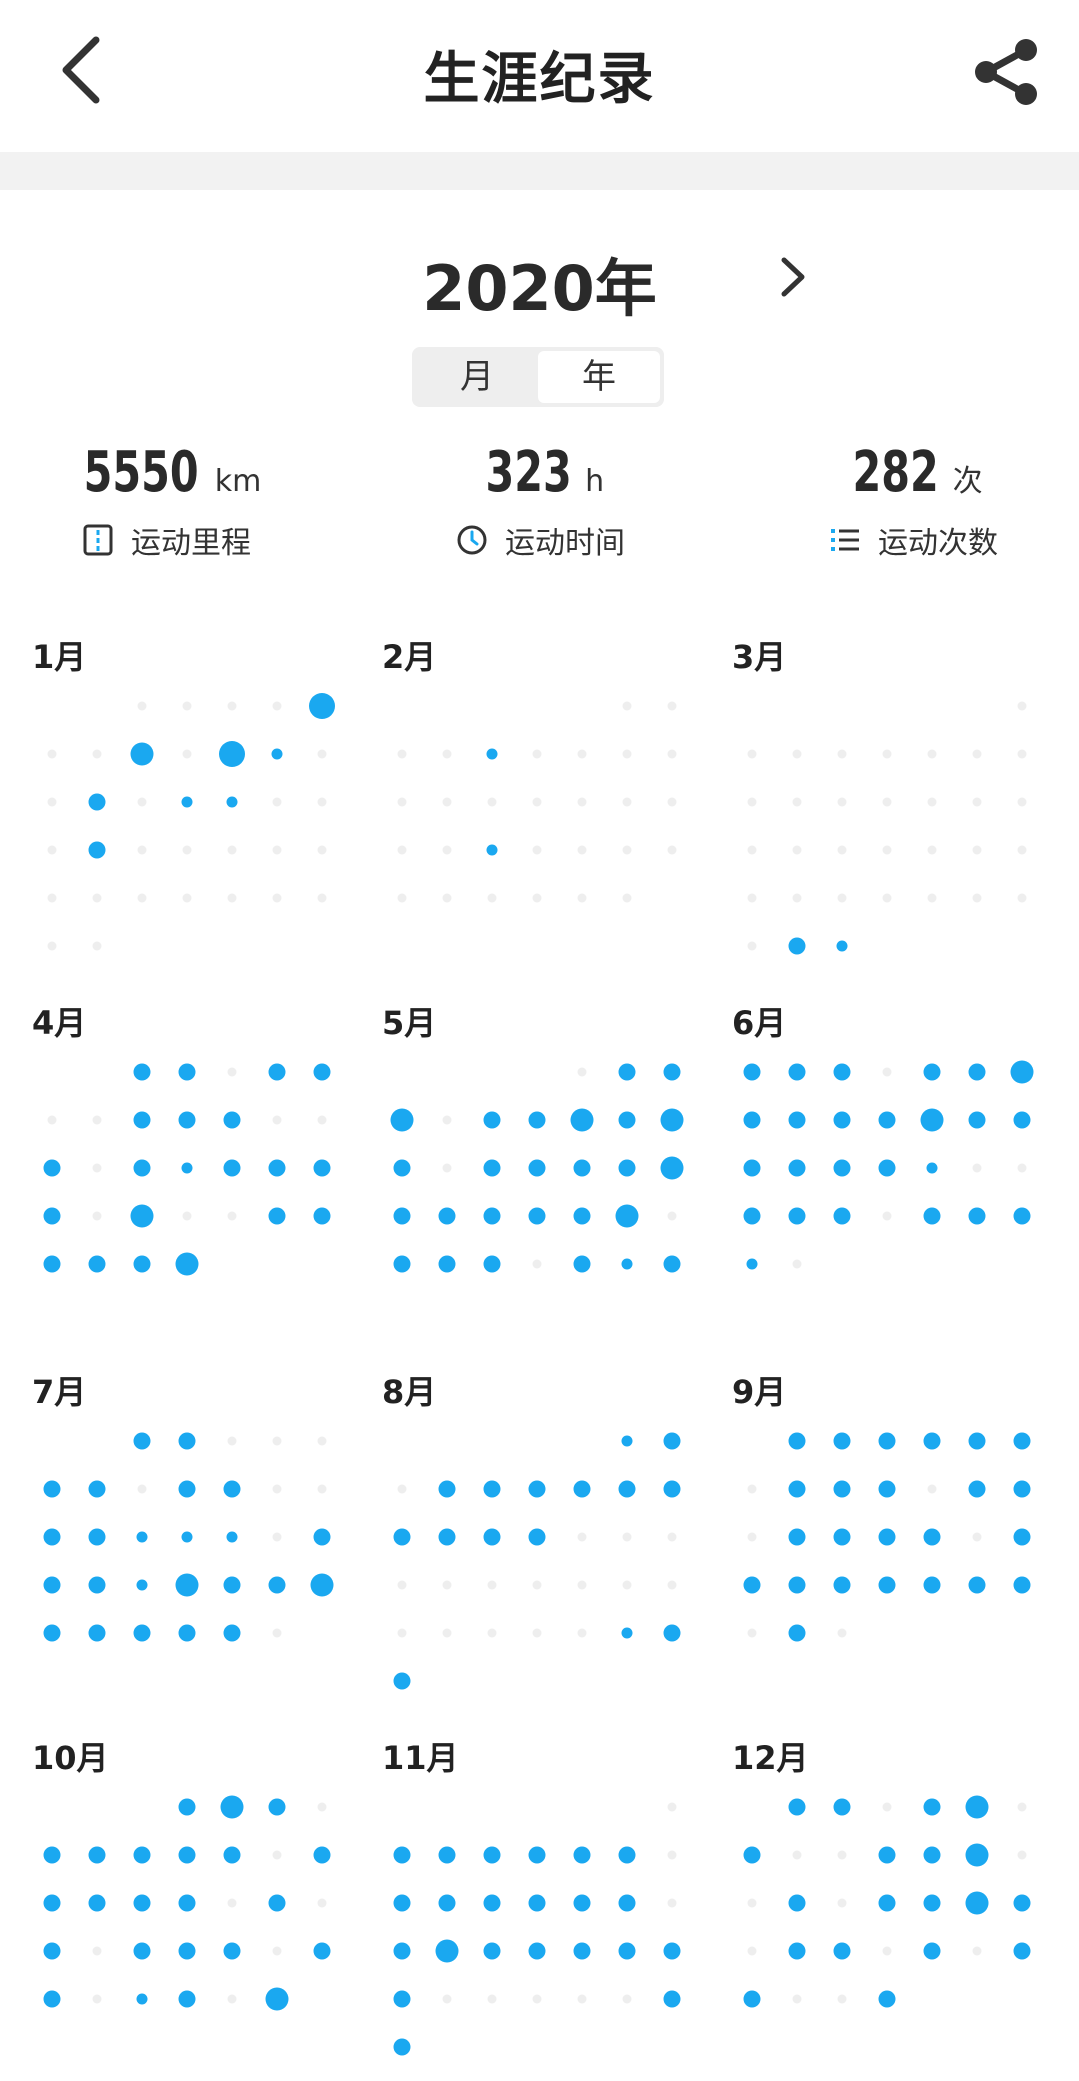 This screenshot has width=1079, height=2081. I want to click on month-block-9: 9月, so click(870, 1535).